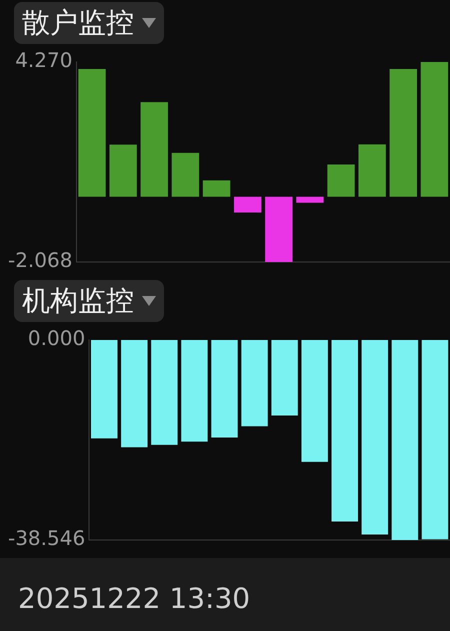 This screenshot has width=450, height=631. Describe the element at coordinates (40, 260) in the screenshot. I see `y-tick-label: -2.068` at that location.